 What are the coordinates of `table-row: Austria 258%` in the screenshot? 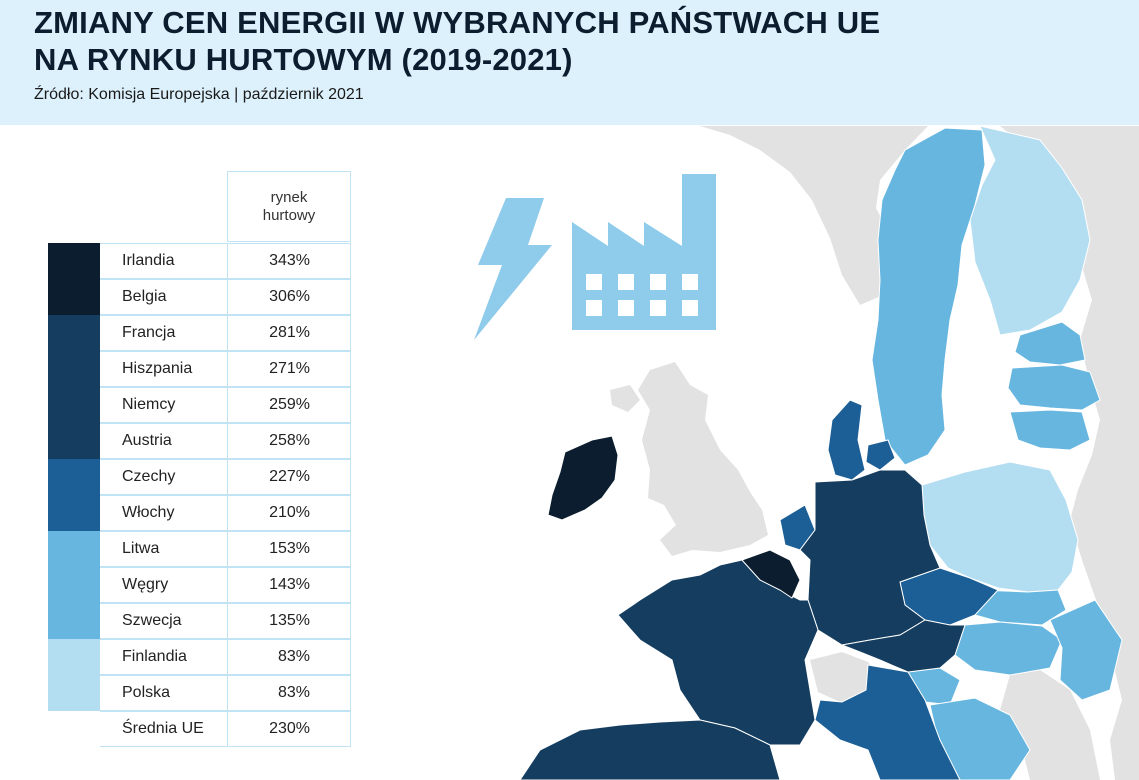 It's located at (200, 441).